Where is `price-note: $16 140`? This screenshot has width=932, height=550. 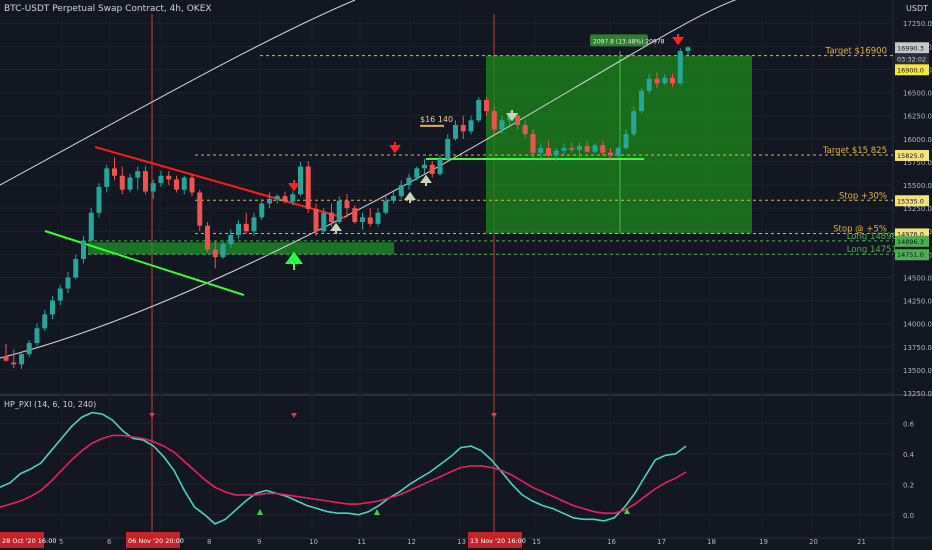 price-note: $16 140 is located at coordinates (436, 119).